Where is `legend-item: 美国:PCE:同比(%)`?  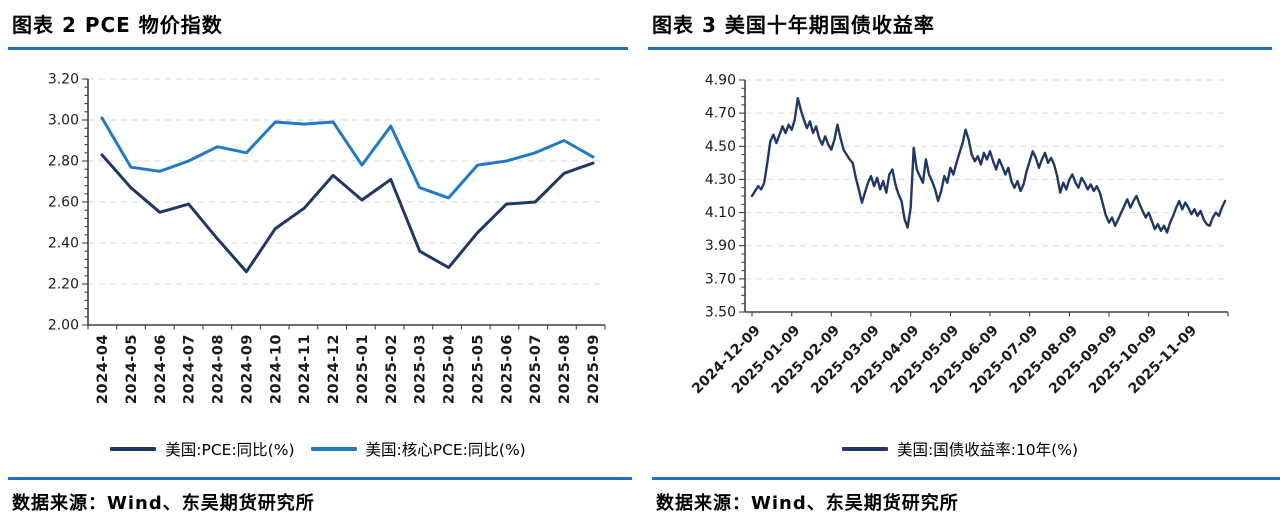
legend-item: 美国:PCE:同比(%) is located at coordinates (202, 449).